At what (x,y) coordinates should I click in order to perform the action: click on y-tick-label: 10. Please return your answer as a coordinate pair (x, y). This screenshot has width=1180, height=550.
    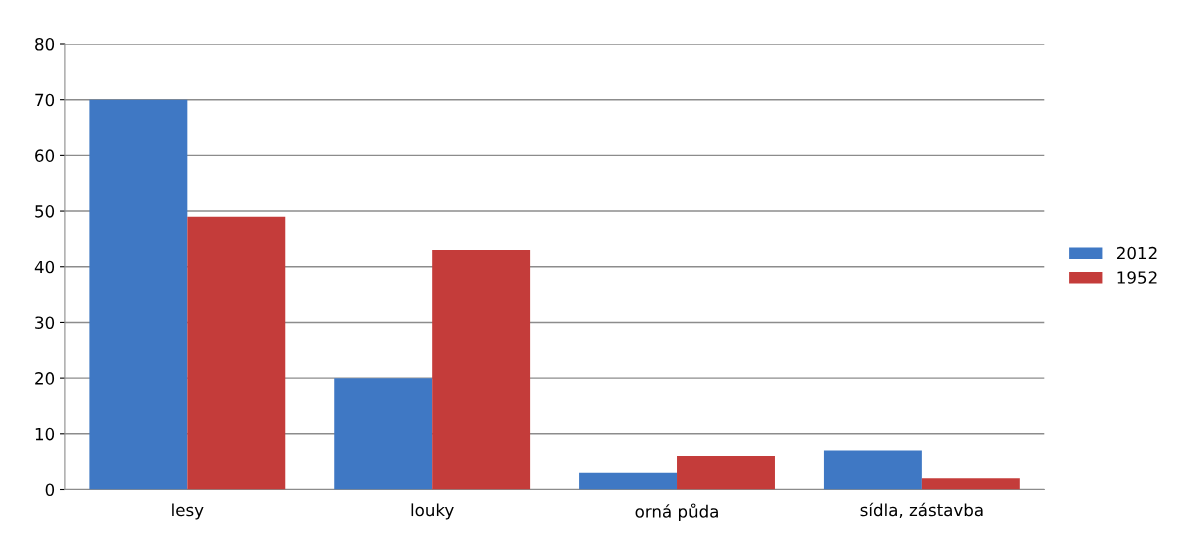
    Looking at the image, I should click on (45, 434).